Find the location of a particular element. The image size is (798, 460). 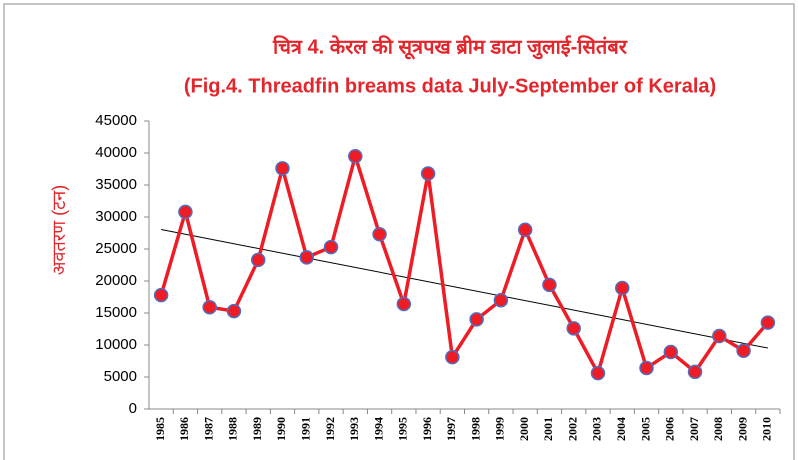

y-axis-label: अवतरण (टन) is located at coordinates (59, 230).